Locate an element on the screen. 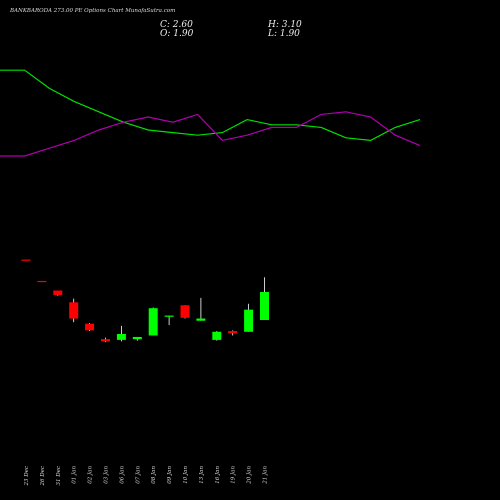  x-tick-label: 03 Jan is located at coordinates (107, 475).